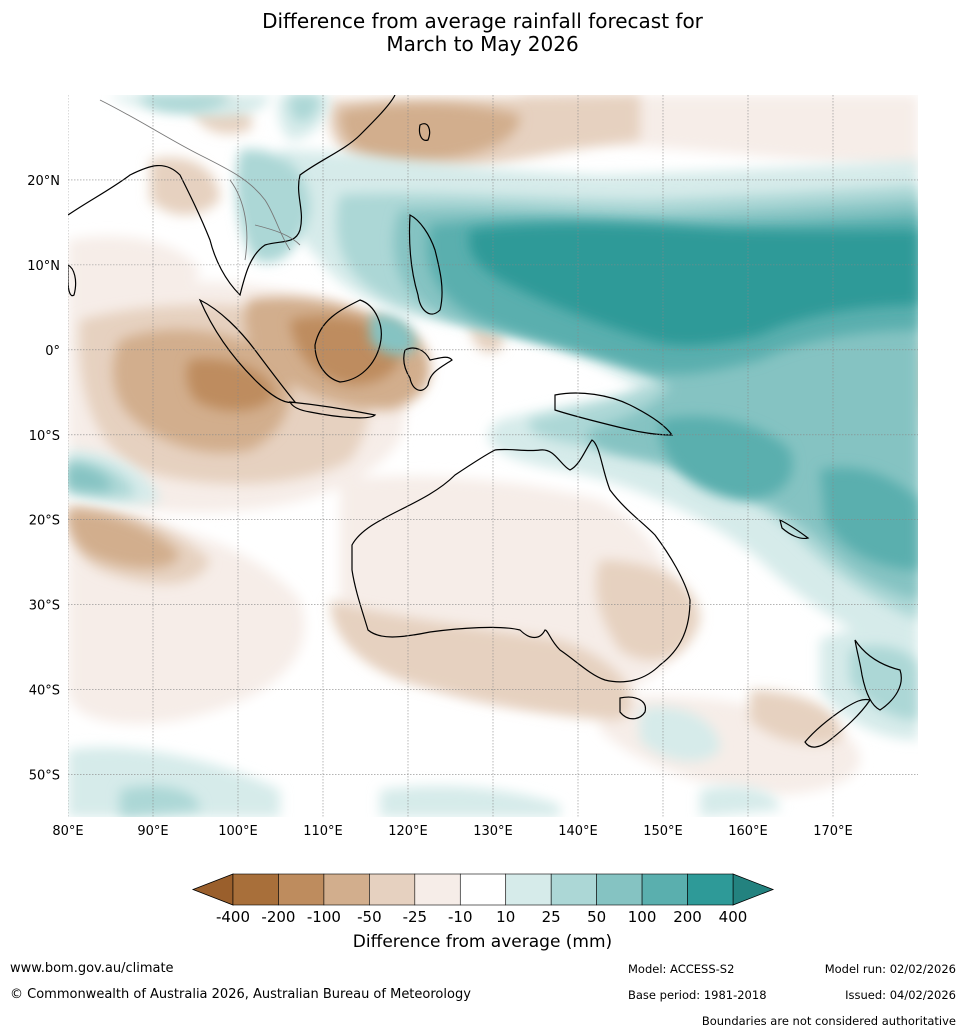  What do you see at coordinates (44, 691) in the screenshot?
I see `lat-label: 40°S` at bounding box center [44, 691].